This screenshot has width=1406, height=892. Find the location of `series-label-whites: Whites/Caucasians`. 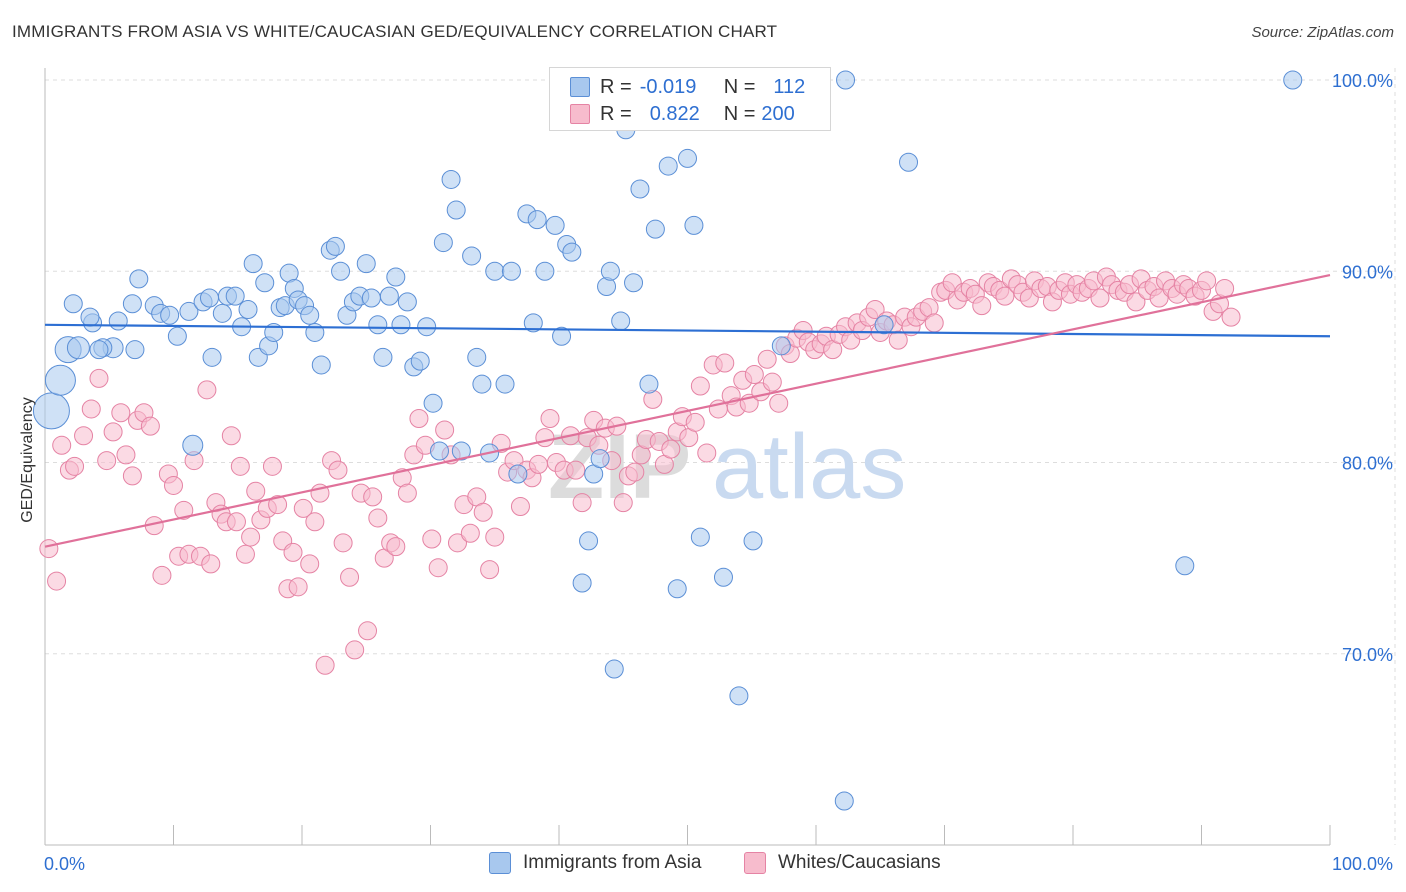

series-label-whites: Whites/Caucasians is located at coordinates (859, 862).